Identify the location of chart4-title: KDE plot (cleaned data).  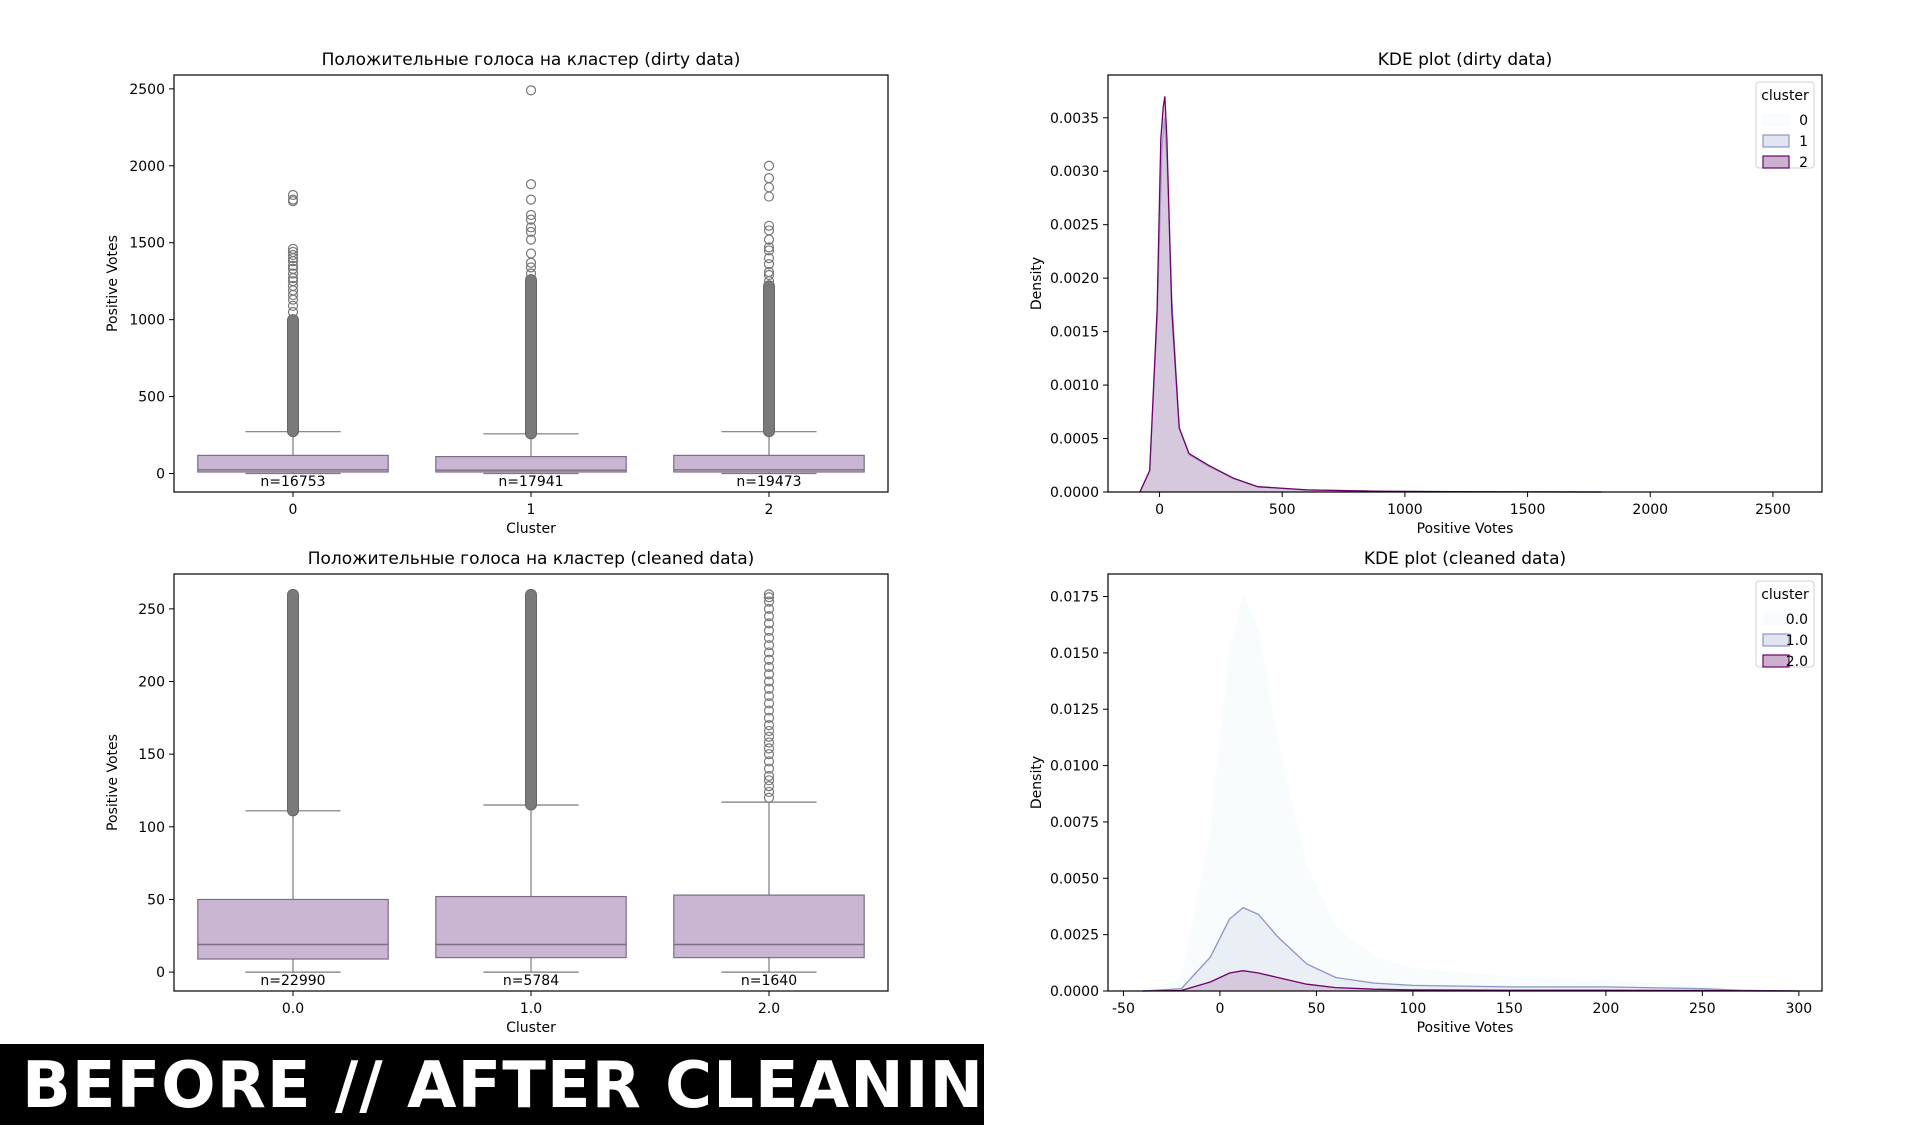
(1465, 559).